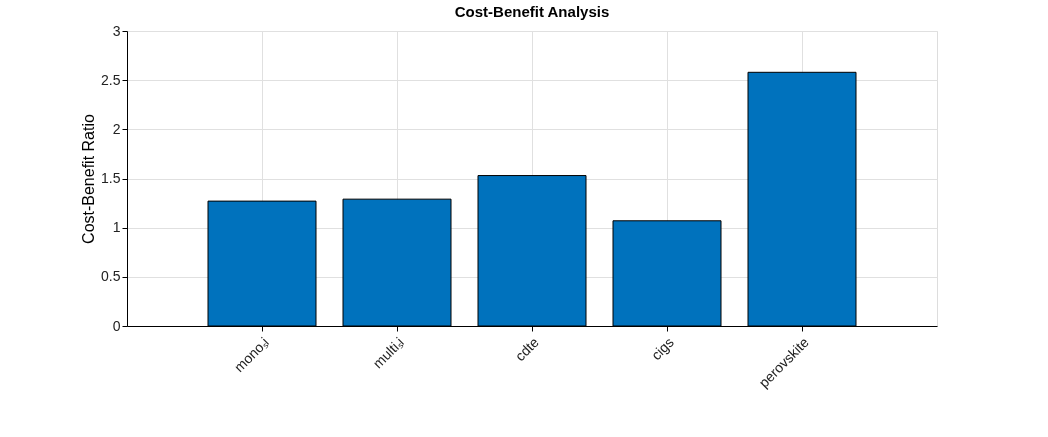  I want to click on y-tick-label: 1, so click(116, 227).